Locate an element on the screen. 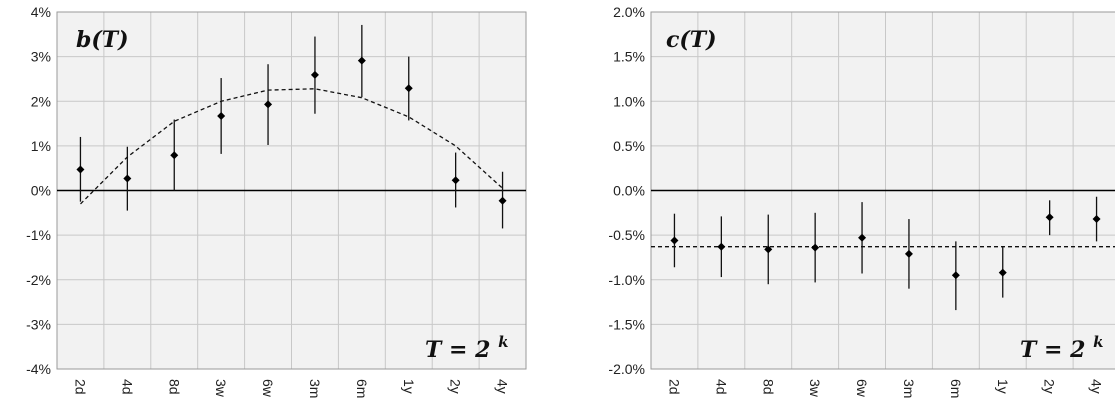  c-ytick-label: -1.0% is located at coordinates (626, 280).